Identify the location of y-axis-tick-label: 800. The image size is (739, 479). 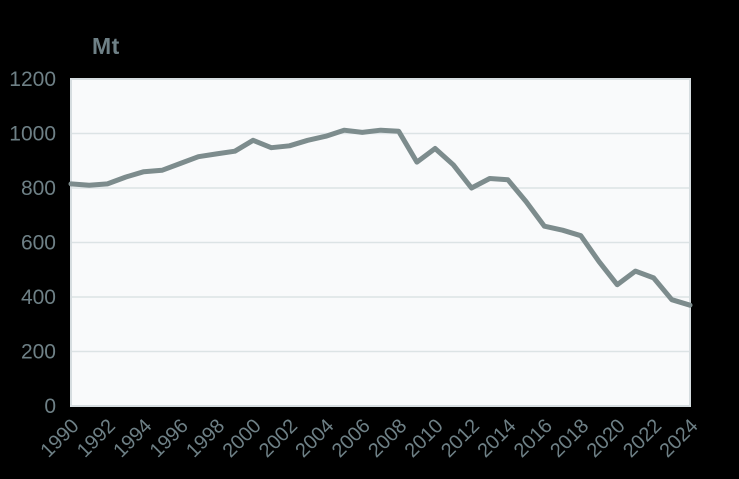
(38, 188).